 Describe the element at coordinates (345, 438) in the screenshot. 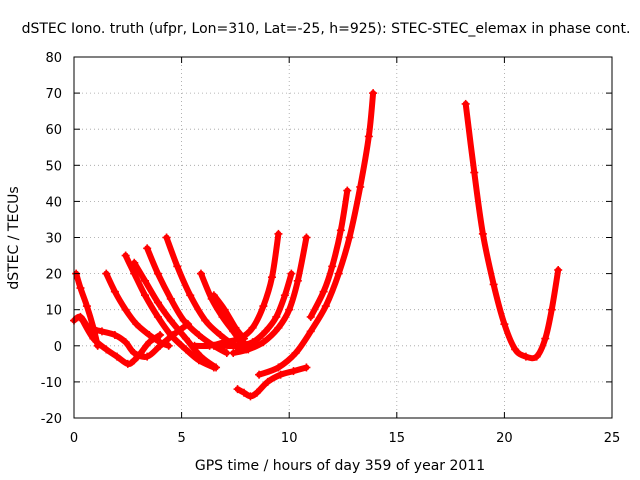

I see `x-tick-labels: 0 5 10 15 20 25` at that location.